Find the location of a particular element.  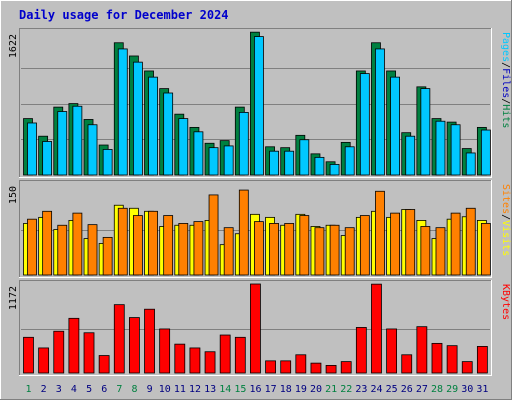

x-tick-label: 1 is located at coordinates (29, 389).